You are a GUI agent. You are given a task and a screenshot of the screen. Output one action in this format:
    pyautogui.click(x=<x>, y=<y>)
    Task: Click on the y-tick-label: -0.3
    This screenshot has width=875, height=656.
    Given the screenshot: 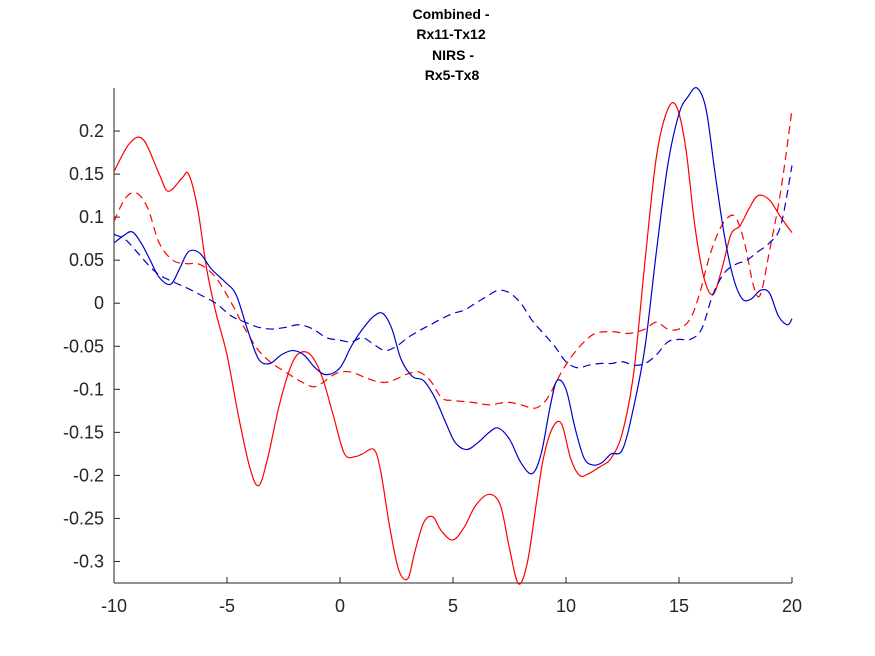 What is the action you would take?
    pyautogui.click(x=88, y=561)
    